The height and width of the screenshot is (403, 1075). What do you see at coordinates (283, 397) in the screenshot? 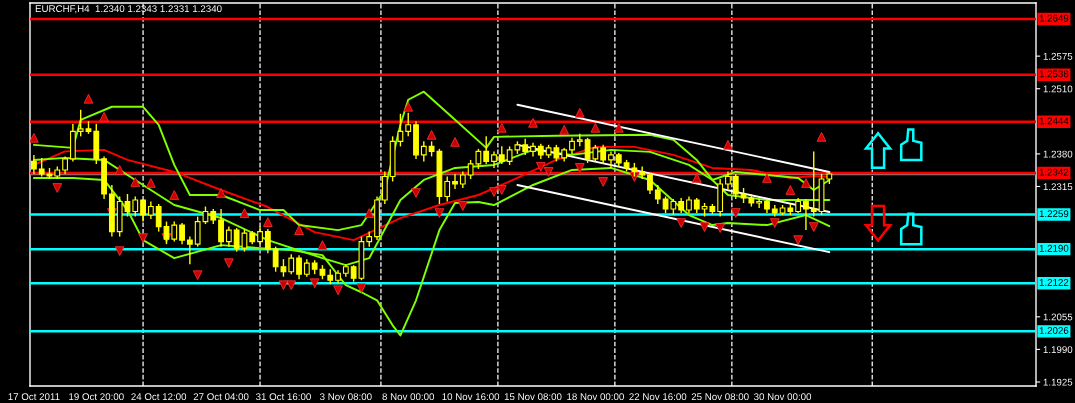
I see `x-tick-label: 31 Oct 16:00` at bounding box center [283, 397].